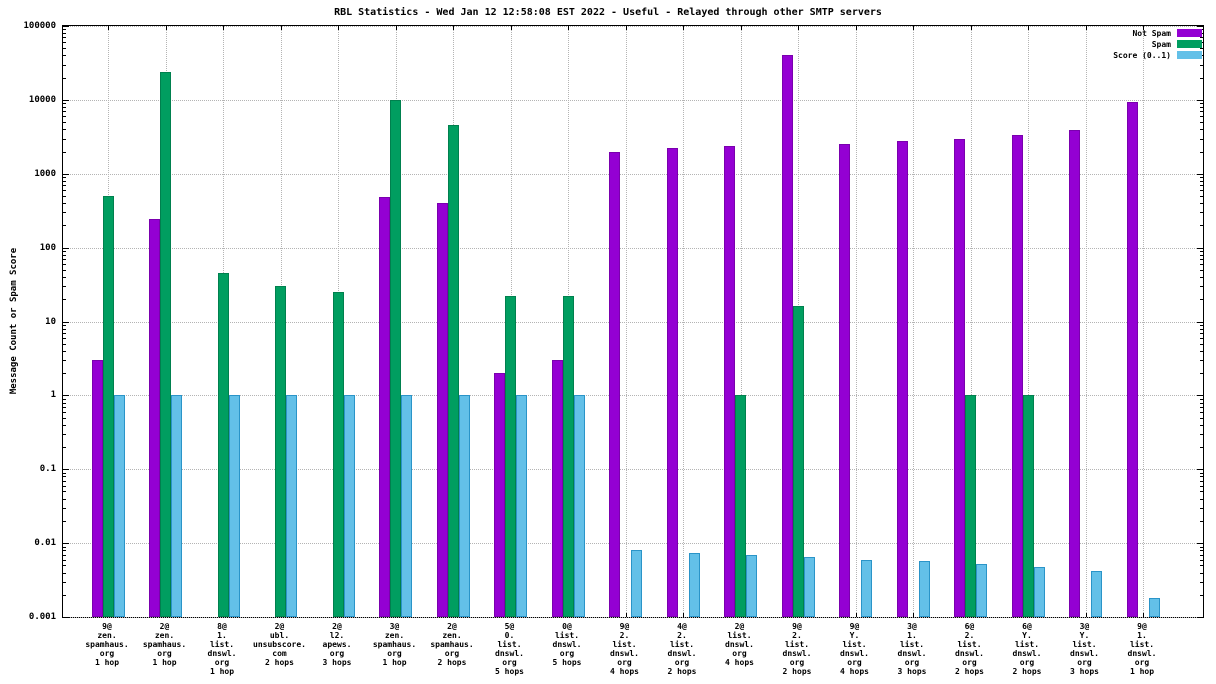  Describe the element at coordinates (1142, 55) in the screenshot. I see `legend-label-score: Score (0..1)` at that location.